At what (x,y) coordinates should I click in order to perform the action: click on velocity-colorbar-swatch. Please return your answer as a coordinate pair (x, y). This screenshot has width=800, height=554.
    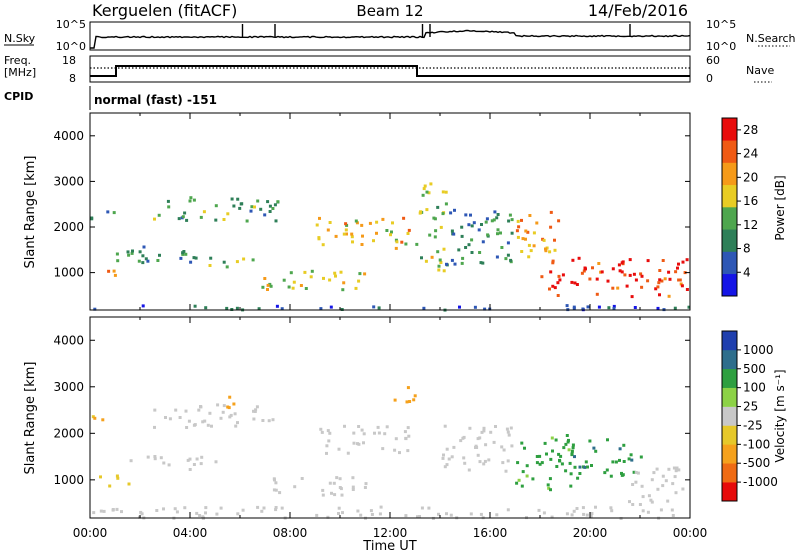
    Looking at the image, I should click on (729, 359).